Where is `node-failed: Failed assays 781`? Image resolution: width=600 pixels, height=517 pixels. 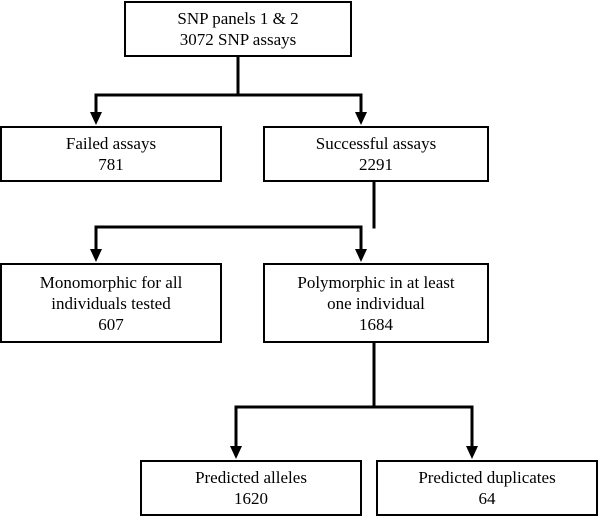 node-failed: Failed assays 781 is located at coordinates (111, 154).